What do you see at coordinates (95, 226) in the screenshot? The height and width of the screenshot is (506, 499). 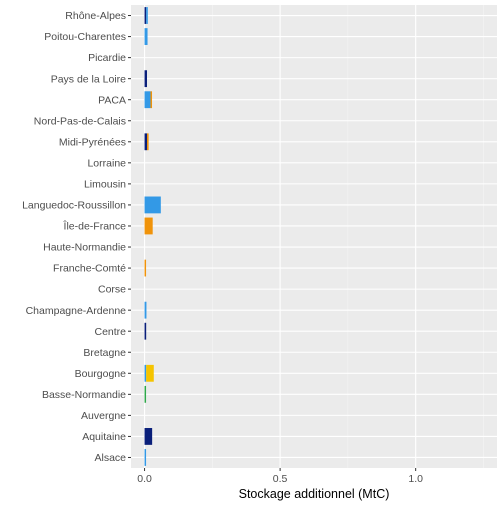 I see `y-tick-label: Île-de-France` at bounding box center [95, 226].